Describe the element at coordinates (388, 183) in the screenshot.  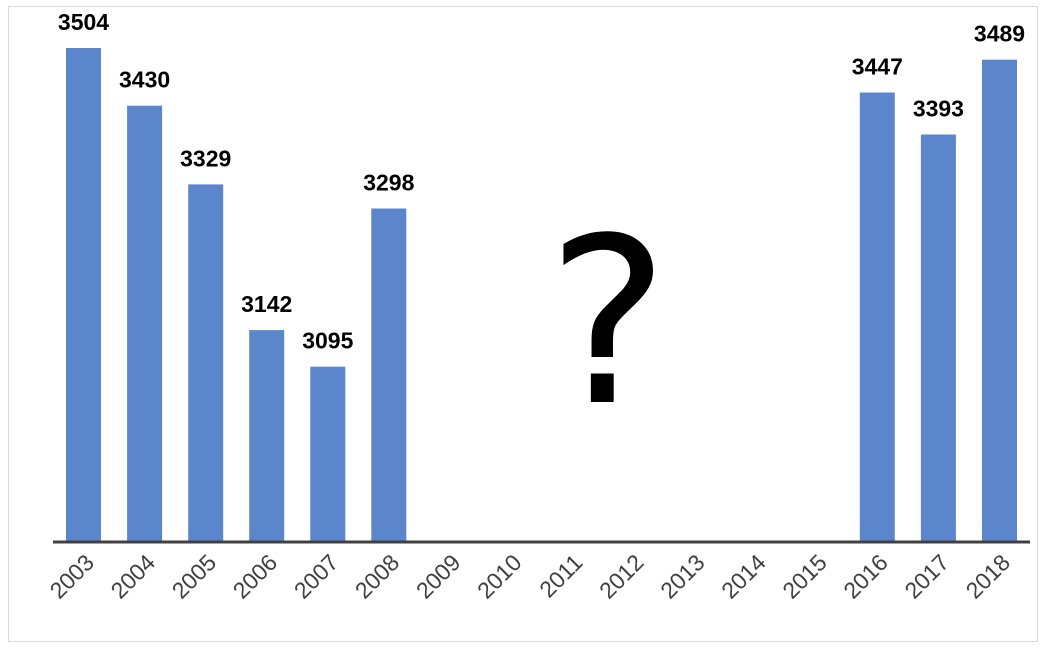
I see `data-label-2008: 3298` at that location.